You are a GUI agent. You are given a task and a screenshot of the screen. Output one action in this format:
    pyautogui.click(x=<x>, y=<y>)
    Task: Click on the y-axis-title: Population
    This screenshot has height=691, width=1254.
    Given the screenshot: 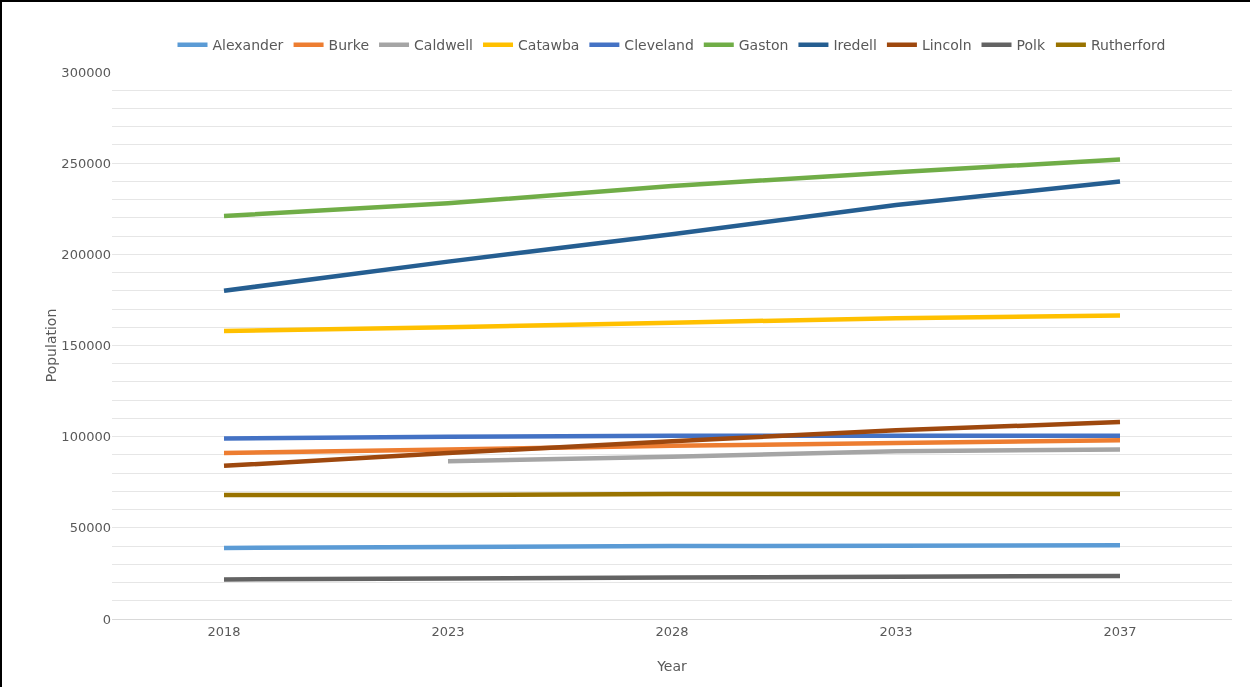 What is the action you would take?
    pyautogui.click(x=51, y=345)
    